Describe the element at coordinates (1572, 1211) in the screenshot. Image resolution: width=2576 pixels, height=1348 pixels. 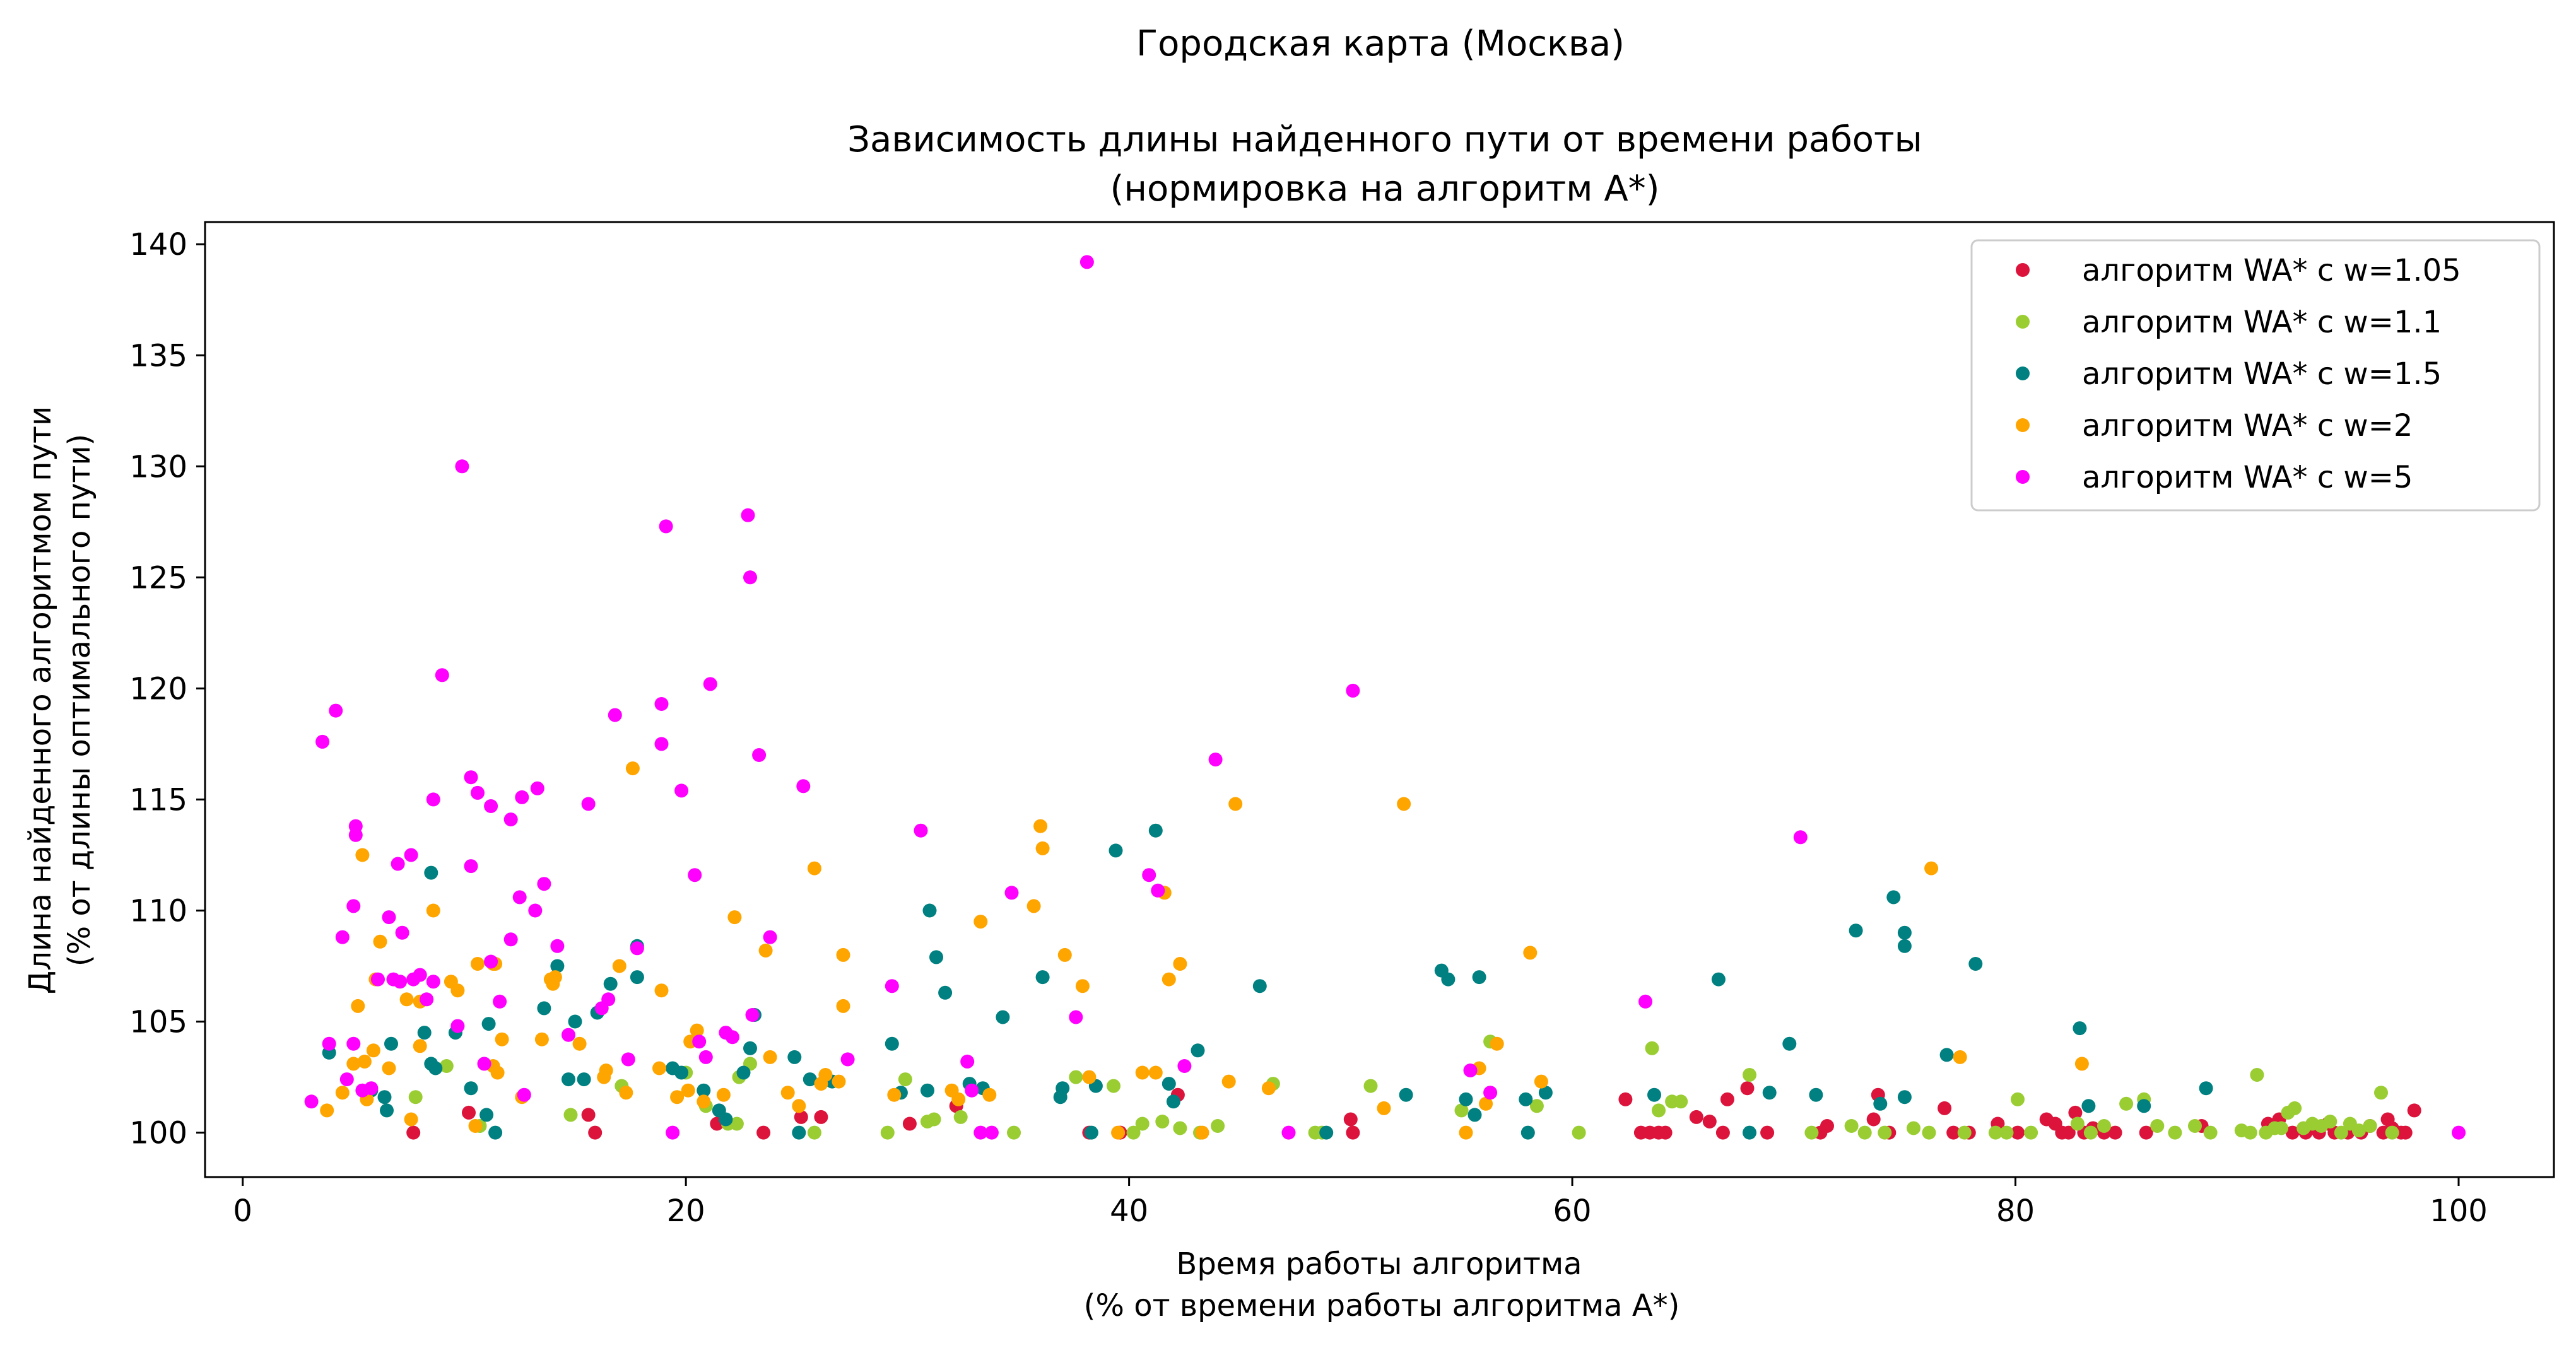
I see `x-tick-label: 60` at that location.